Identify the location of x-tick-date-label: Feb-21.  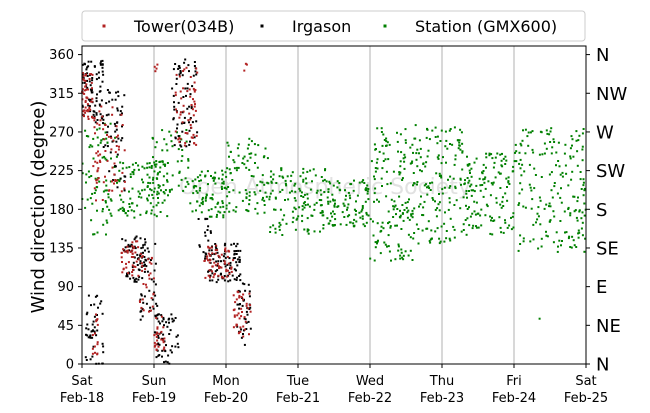
(298, 398).